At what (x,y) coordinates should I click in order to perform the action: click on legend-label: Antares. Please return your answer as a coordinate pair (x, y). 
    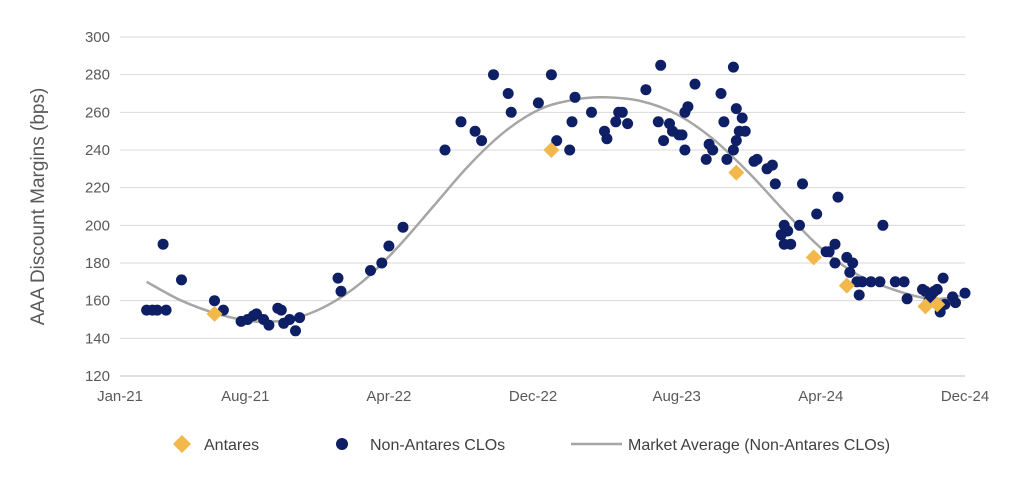
    Looking at the image, I should click on (231, 445).